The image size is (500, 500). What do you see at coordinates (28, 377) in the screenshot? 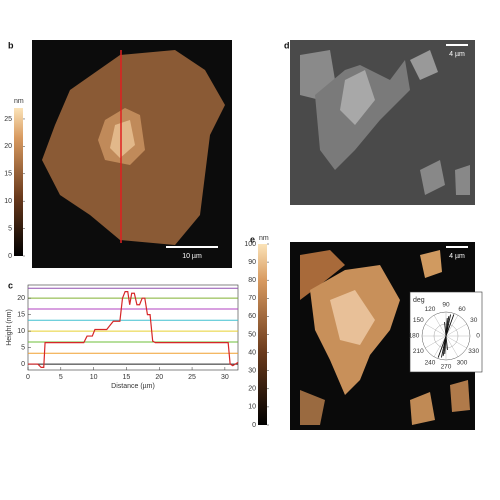
I see `x-tick-label: 0` at bounding box center [28, 377].